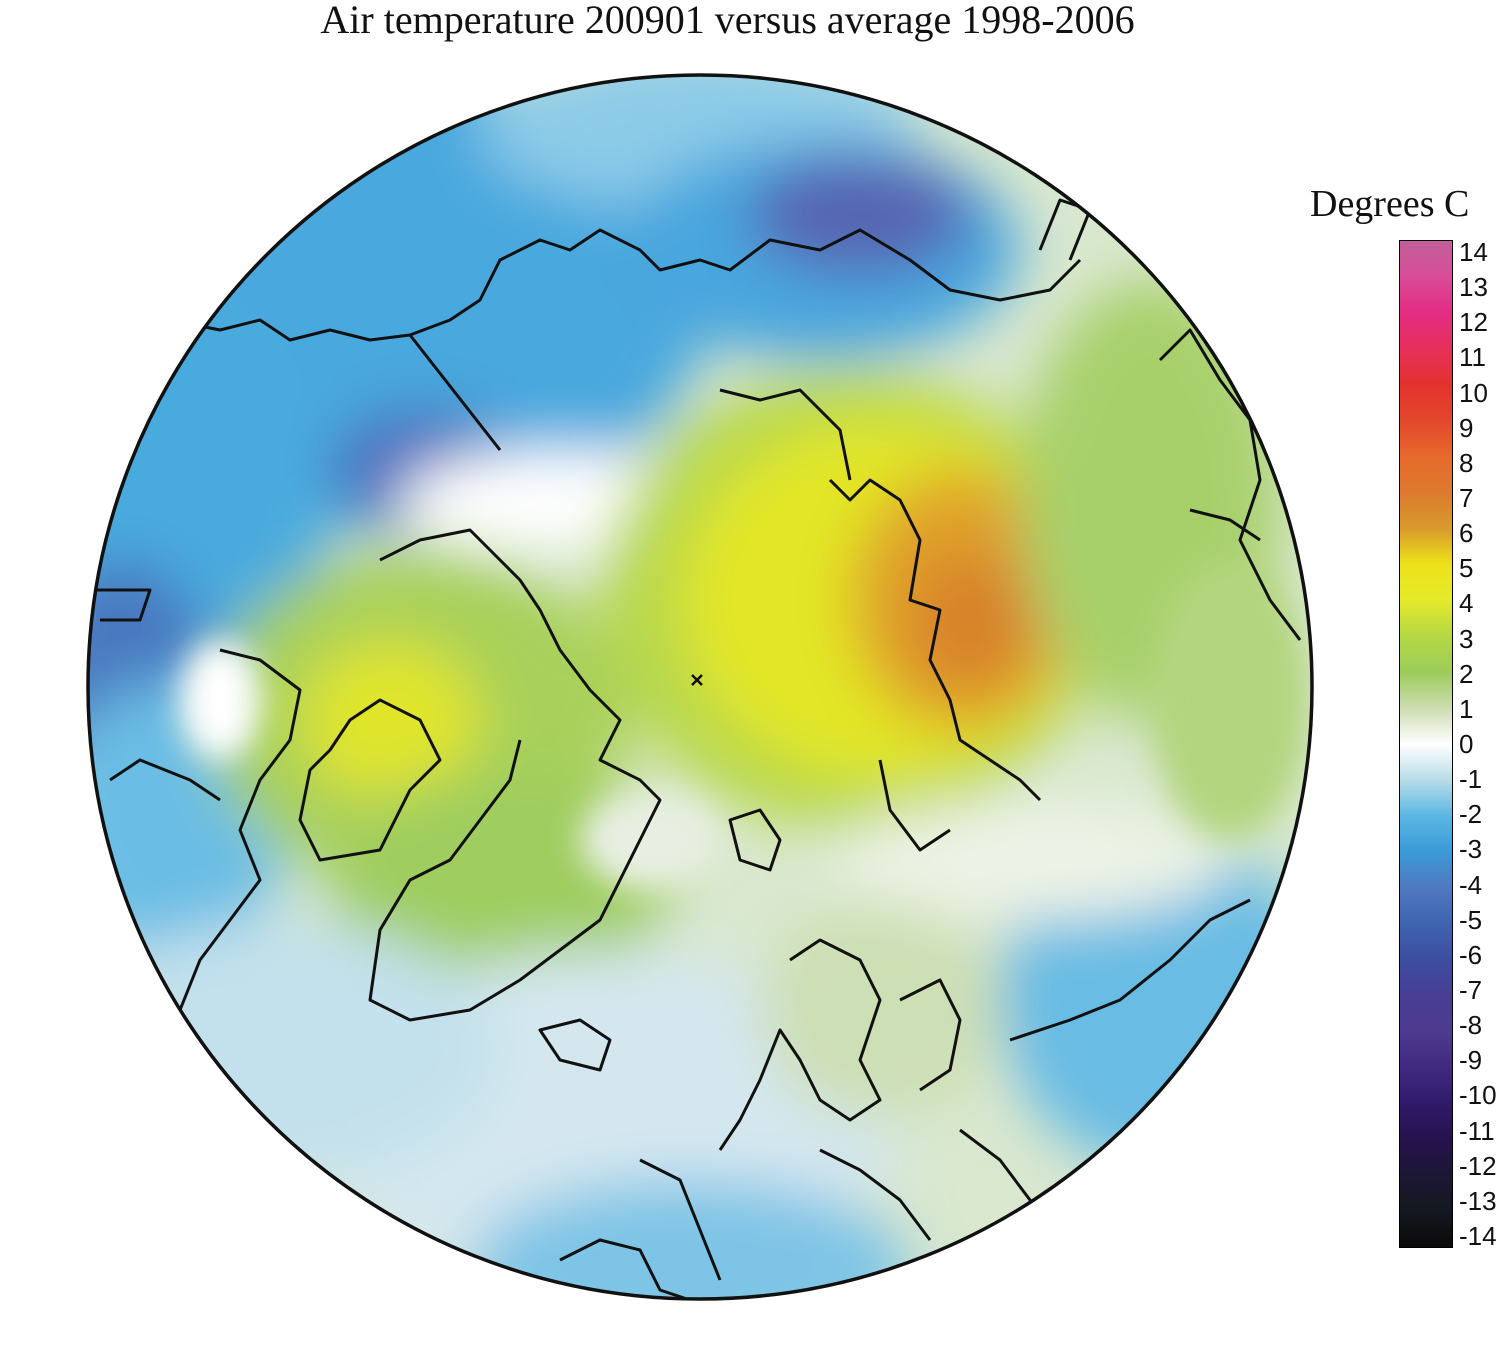 This screenshot has width=1505, height=1367. I want to click on scale-tick-label: -8, so click(1471, 1025).